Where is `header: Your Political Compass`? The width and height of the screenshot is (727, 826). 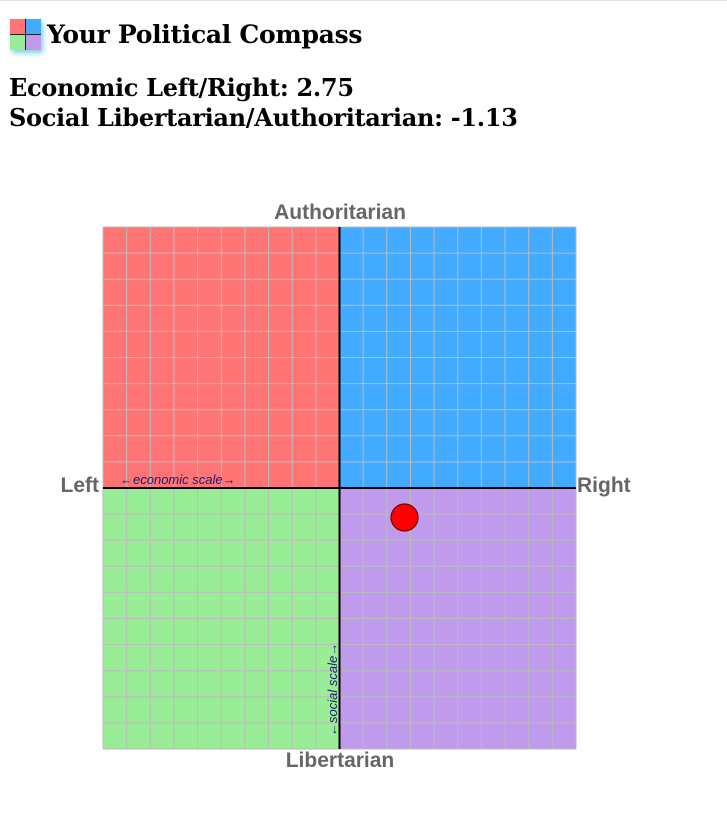
header: Your Political Compass is located at coordinates (186, 34).